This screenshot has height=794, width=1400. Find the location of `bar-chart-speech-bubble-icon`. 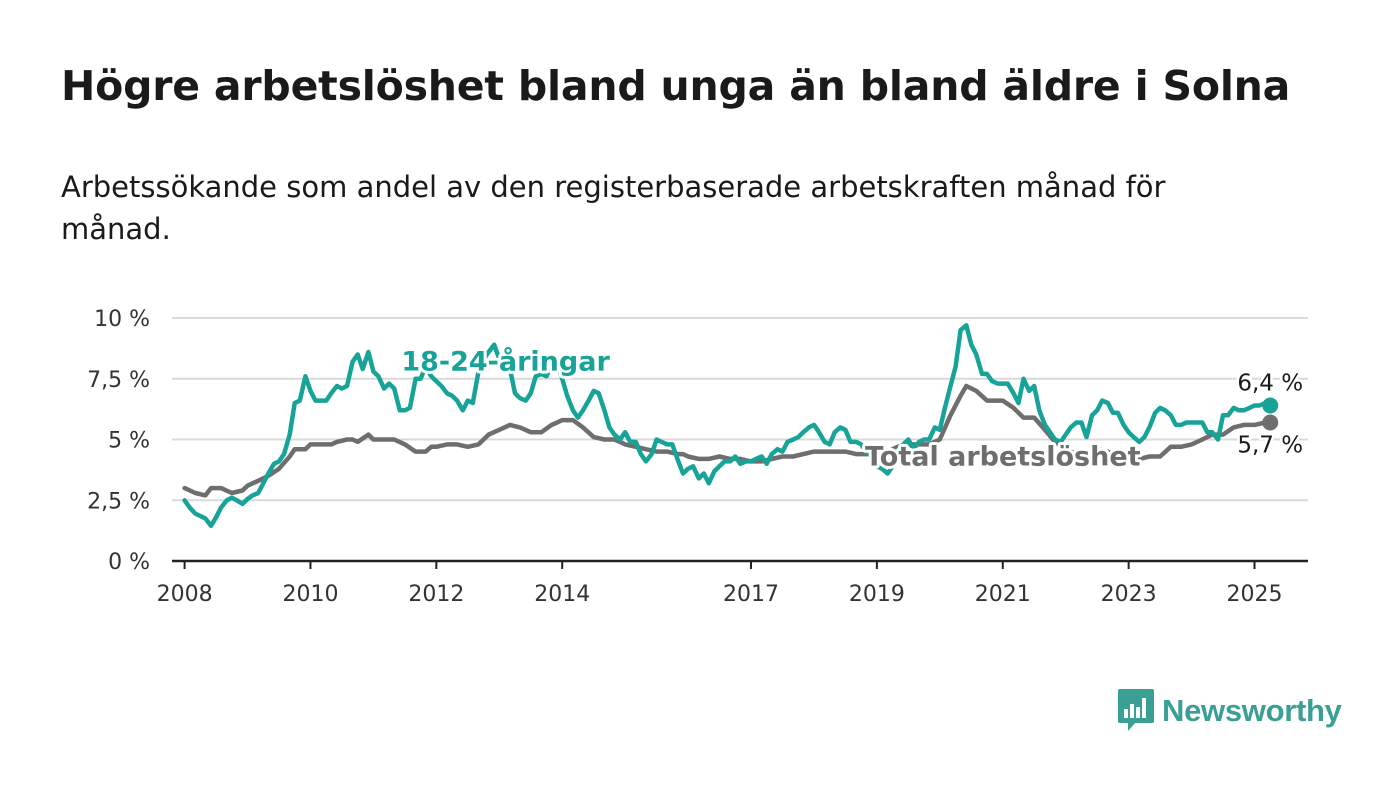

bar-chart-speech-bubble-icon is located at coordinates (1136, 711).